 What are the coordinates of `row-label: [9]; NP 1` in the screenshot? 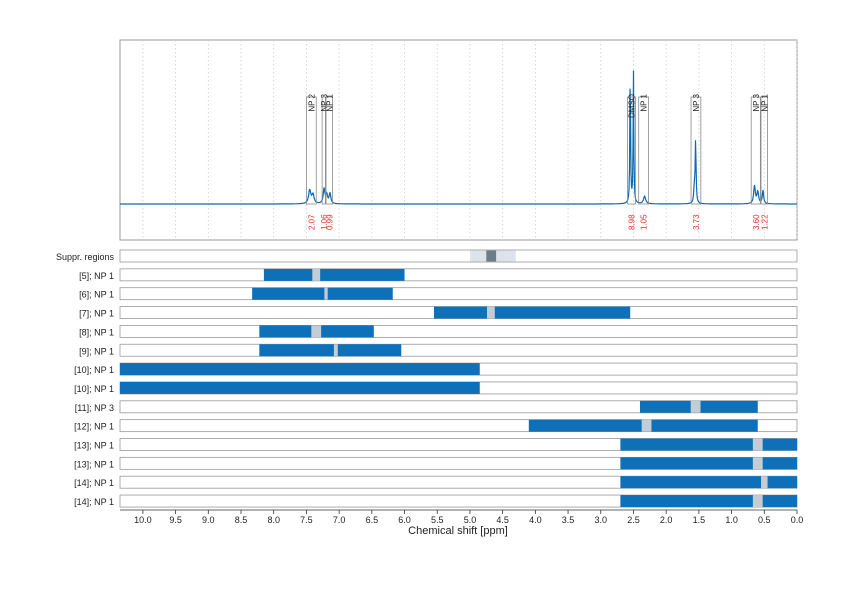 It's located at (96, 351).